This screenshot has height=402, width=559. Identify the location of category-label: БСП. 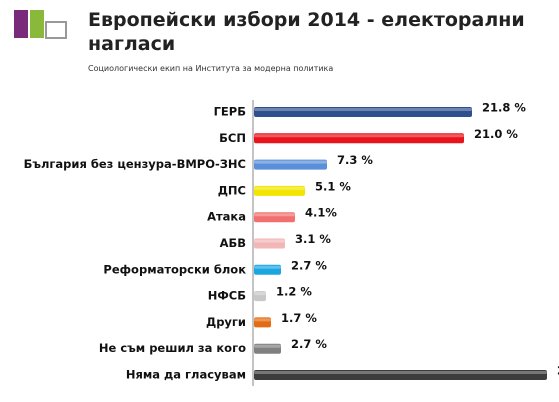
(232, 138).